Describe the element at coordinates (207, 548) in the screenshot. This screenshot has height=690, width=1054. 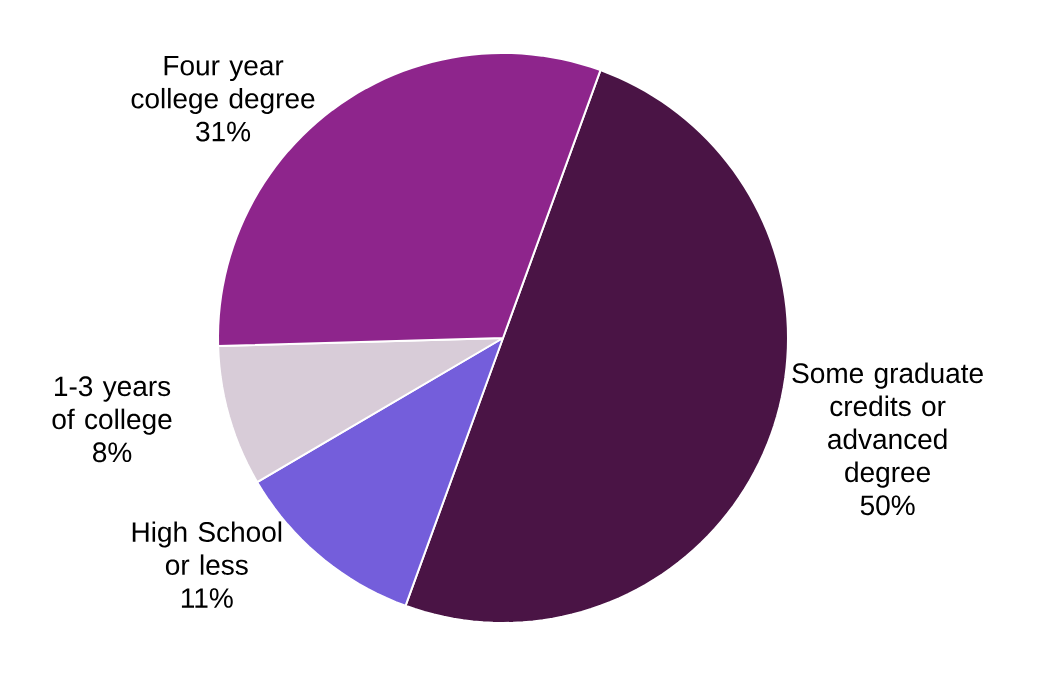
I see `slice-label: High School or less` at that location.